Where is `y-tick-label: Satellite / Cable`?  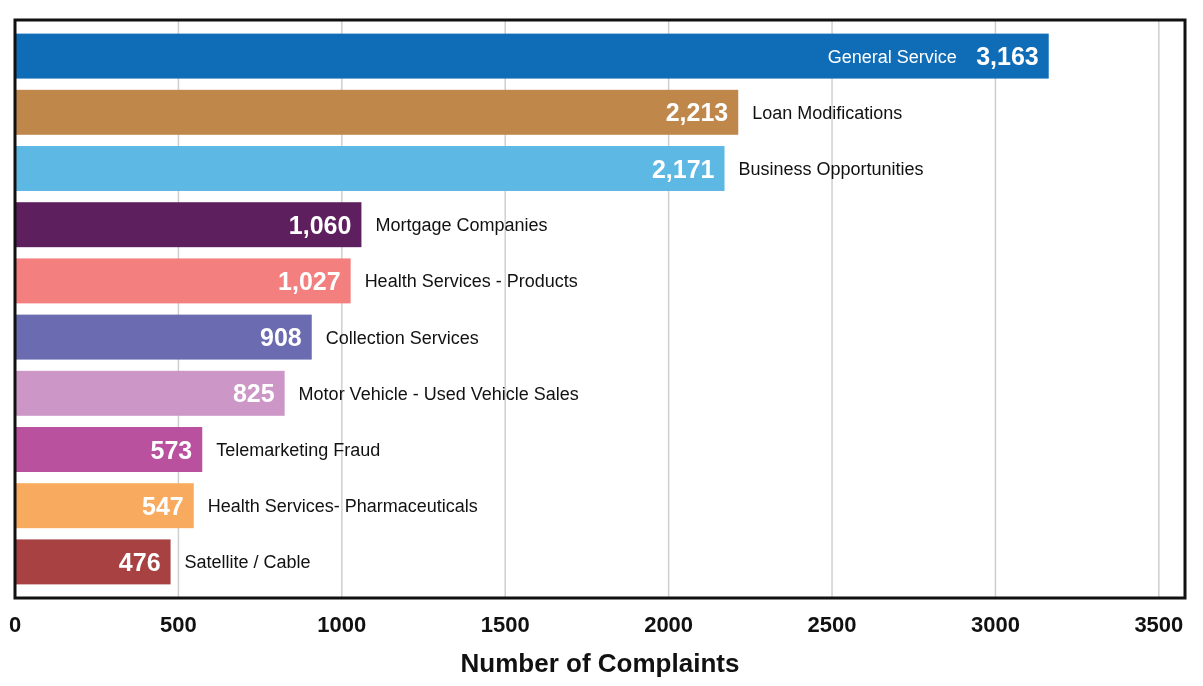 y-tick-label: Satellite / Cable is located at coordinates (247, 562).